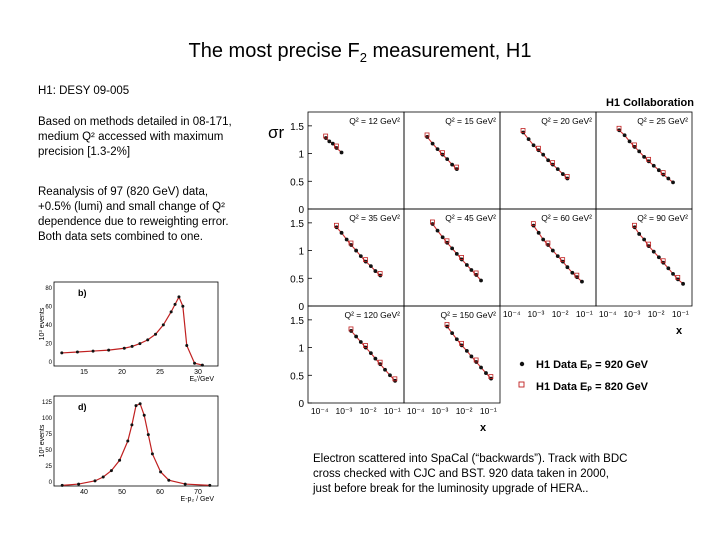 This screenshot has width=720, height=540. I want to click on panel-frame, so click(356, 354).